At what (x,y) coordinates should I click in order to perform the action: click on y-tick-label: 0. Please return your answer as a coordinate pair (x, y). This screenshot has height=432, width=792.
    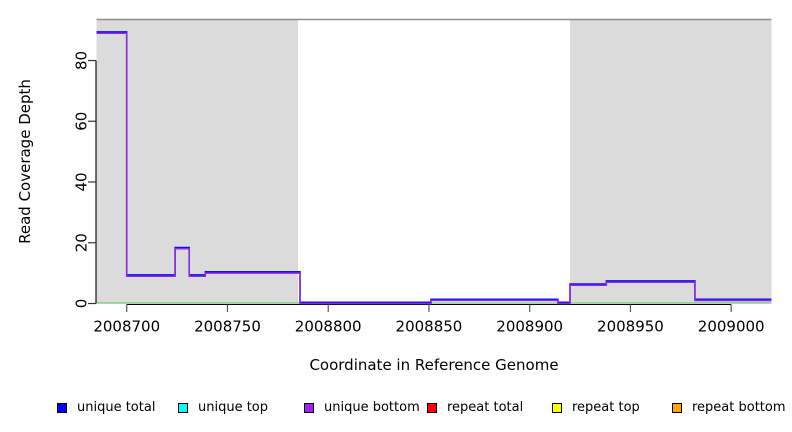
    Looking at the image, I should click on (82, 304).